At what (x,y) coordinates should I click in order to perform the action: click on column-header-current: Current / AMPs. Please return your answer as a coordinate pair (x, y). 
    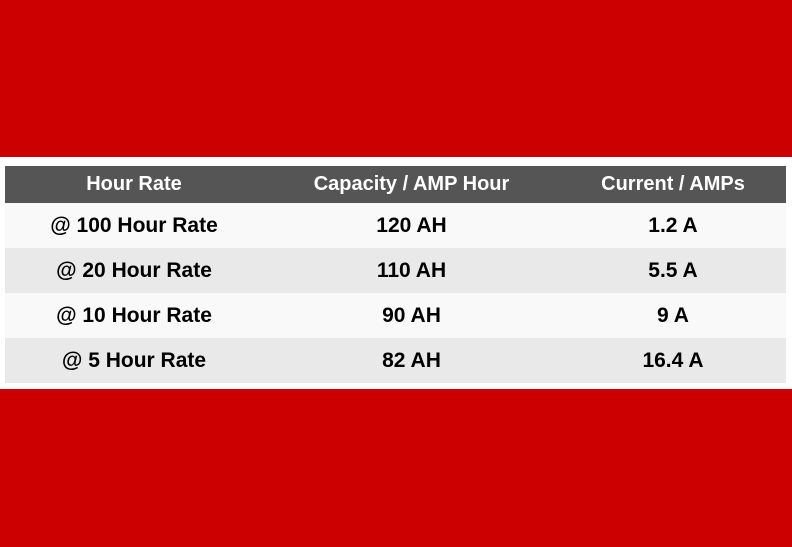
    Looking at the image, I should click on (673, 184).